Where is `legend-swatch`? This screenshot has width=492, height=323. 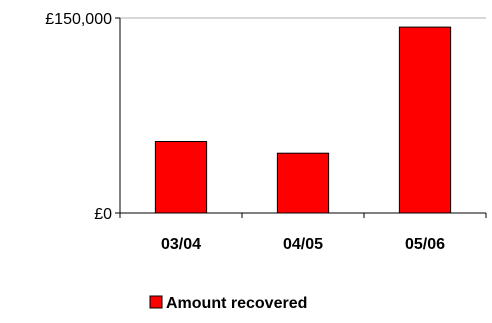 legend-swatch is located at coordinates (156, 302).